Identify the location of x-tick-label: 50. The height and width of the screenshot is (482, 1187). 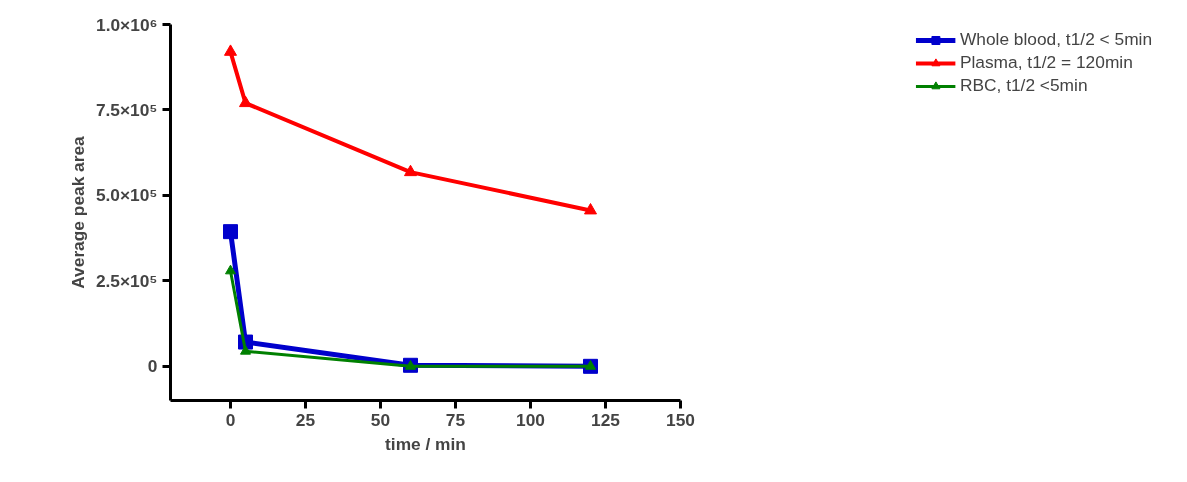
(380, 419).